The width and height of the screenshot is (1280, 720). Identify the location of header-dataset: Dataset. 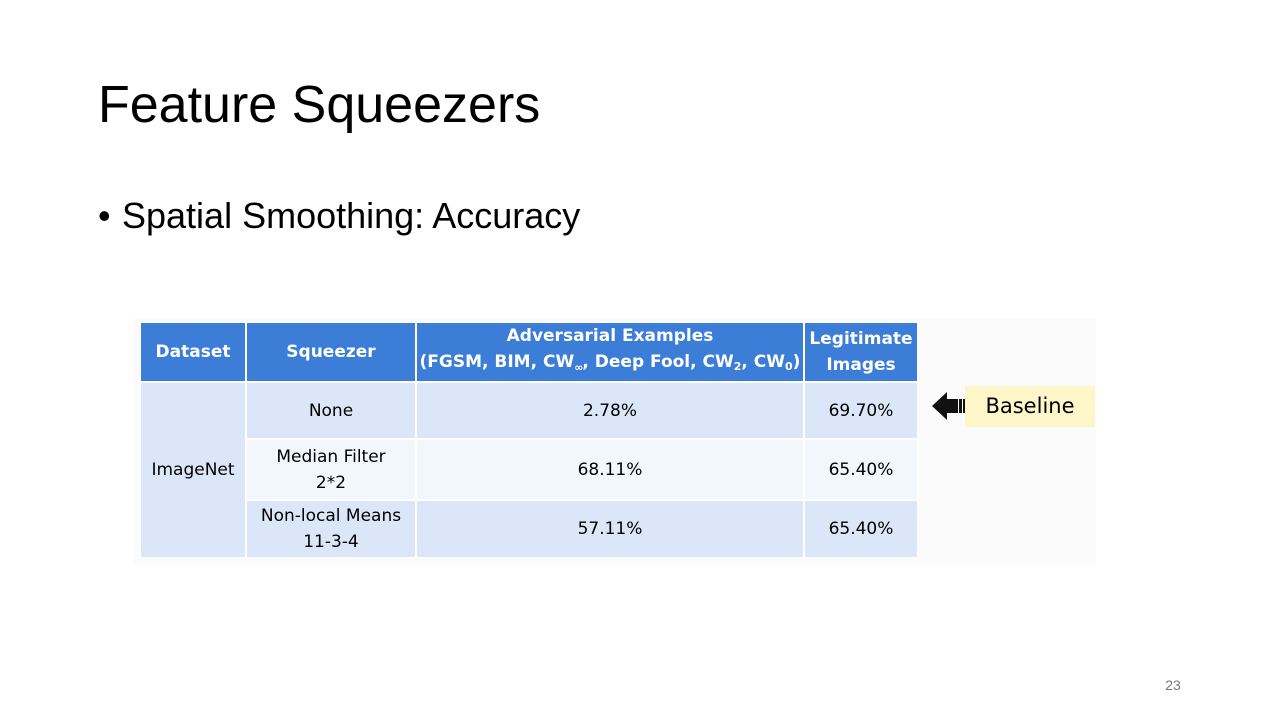
(193, 352).